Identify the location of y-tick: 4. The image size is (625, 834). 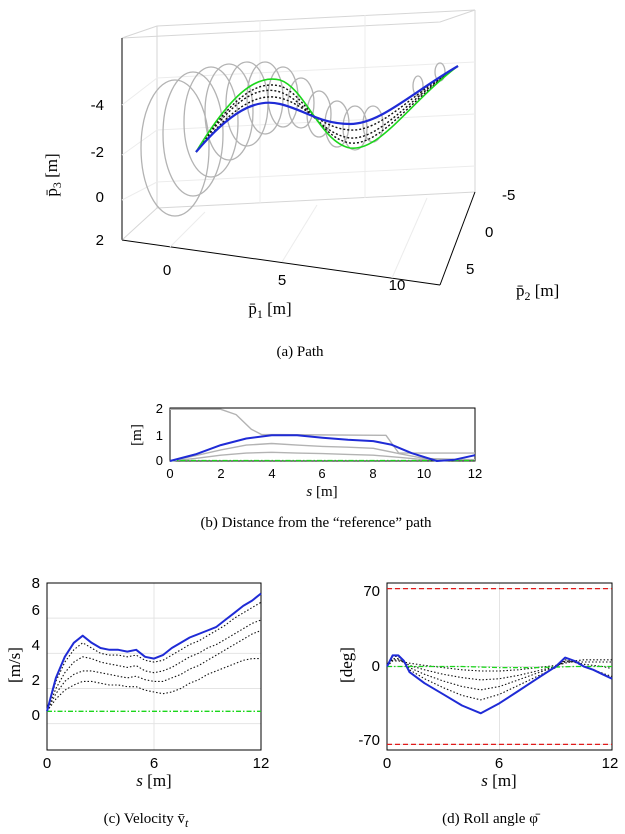
(36, 645).